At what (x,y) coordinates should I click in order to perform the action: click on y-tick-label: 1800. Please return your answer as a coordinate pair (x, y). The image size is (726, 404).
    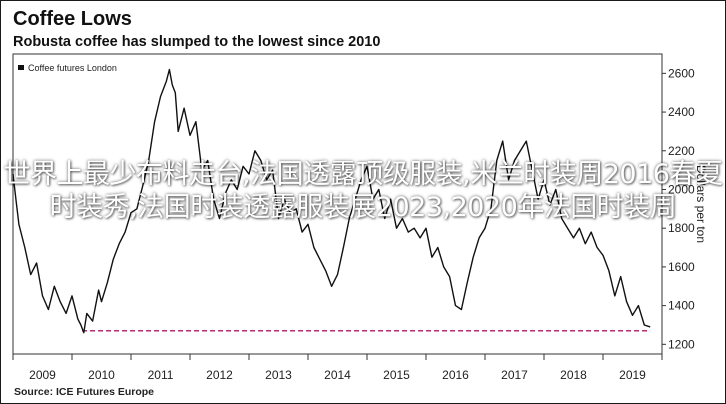
    Looking at the image, I should click on (681, 228).